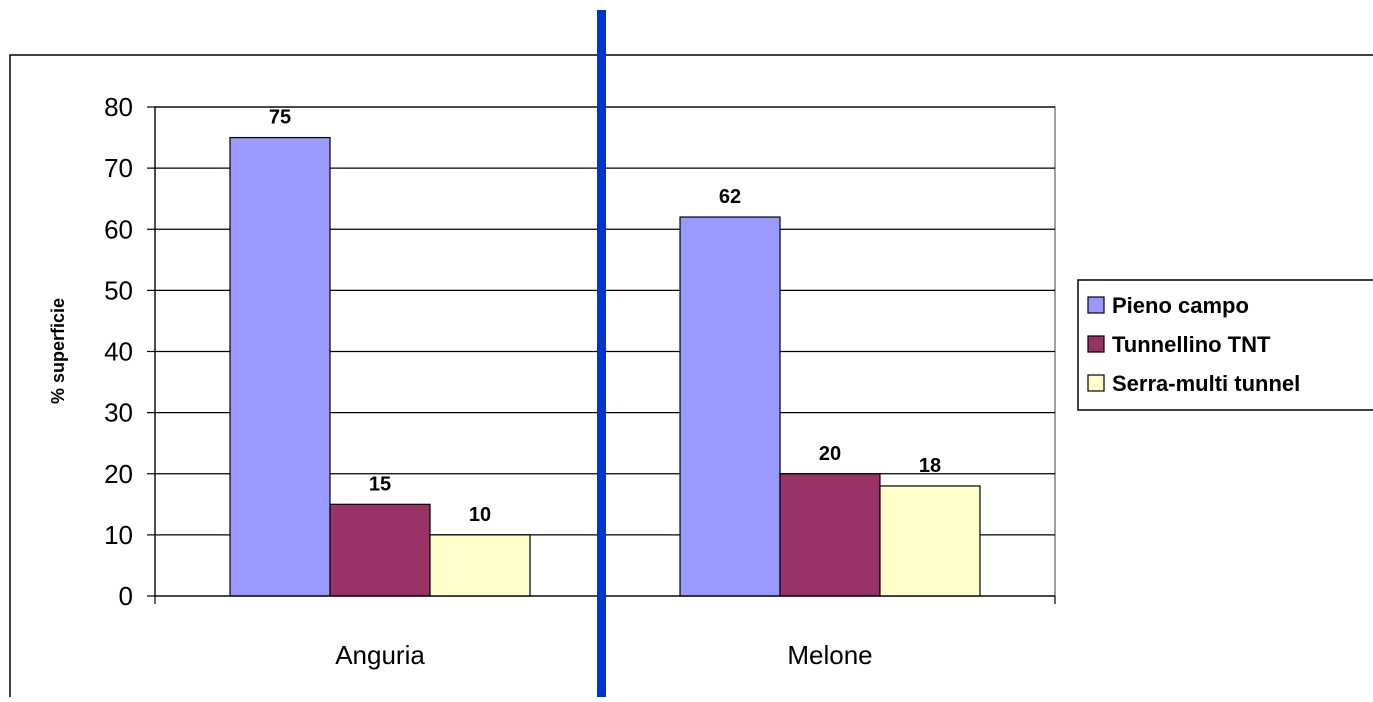  Describe the element at coordinates (58, 351) in the screenshot. I see `y-axis-label: % superficie` at that location.